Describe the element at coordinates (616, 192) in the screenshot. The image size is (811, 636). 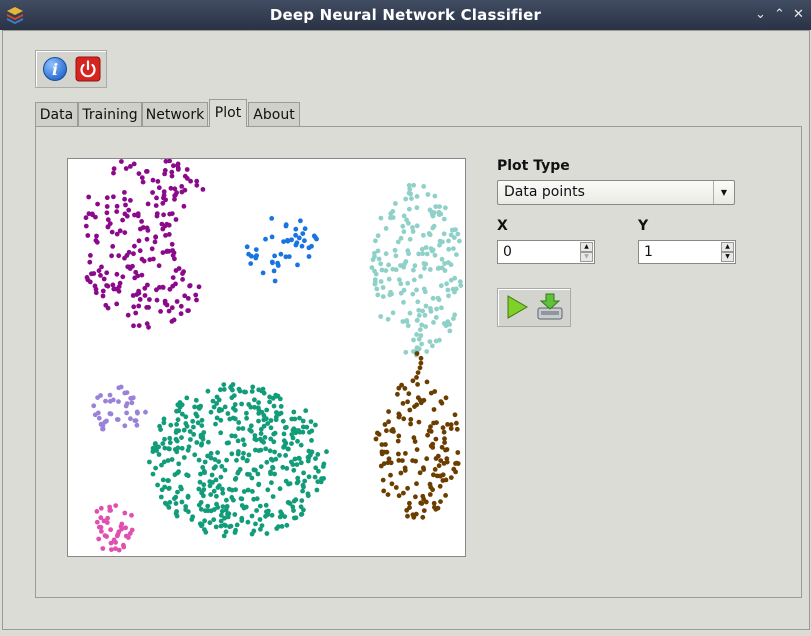
I see `plot-type-select: Data points ▼` at that location.